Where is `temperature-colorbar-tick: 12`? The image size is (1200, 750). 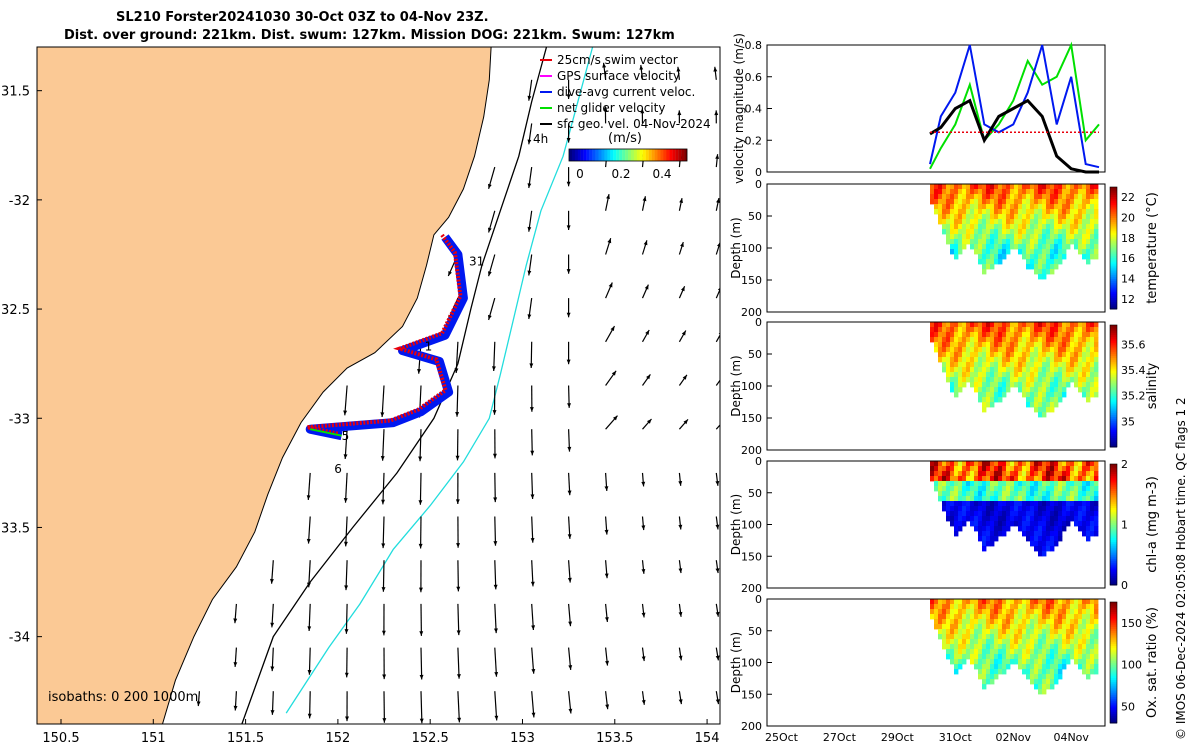 temperature-colorbar-tick: 12 is located at coordinates (1128, 299).